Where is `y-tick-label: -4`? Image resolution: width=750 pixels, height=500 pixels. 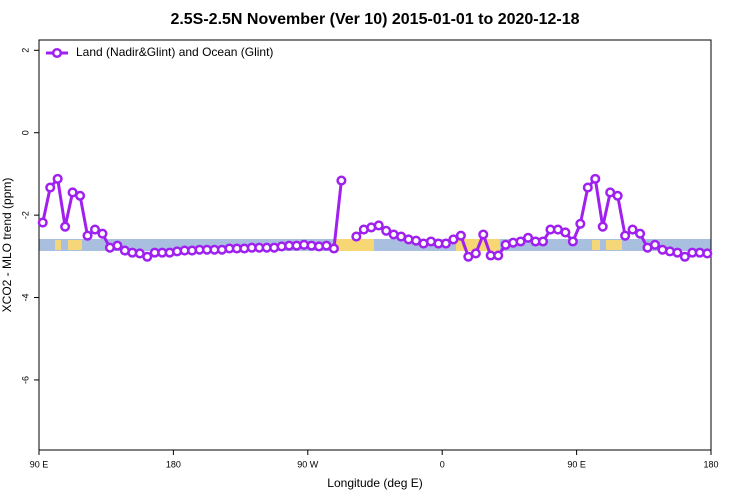
y-tick-label: -4 is located at coordinates (25, 298).